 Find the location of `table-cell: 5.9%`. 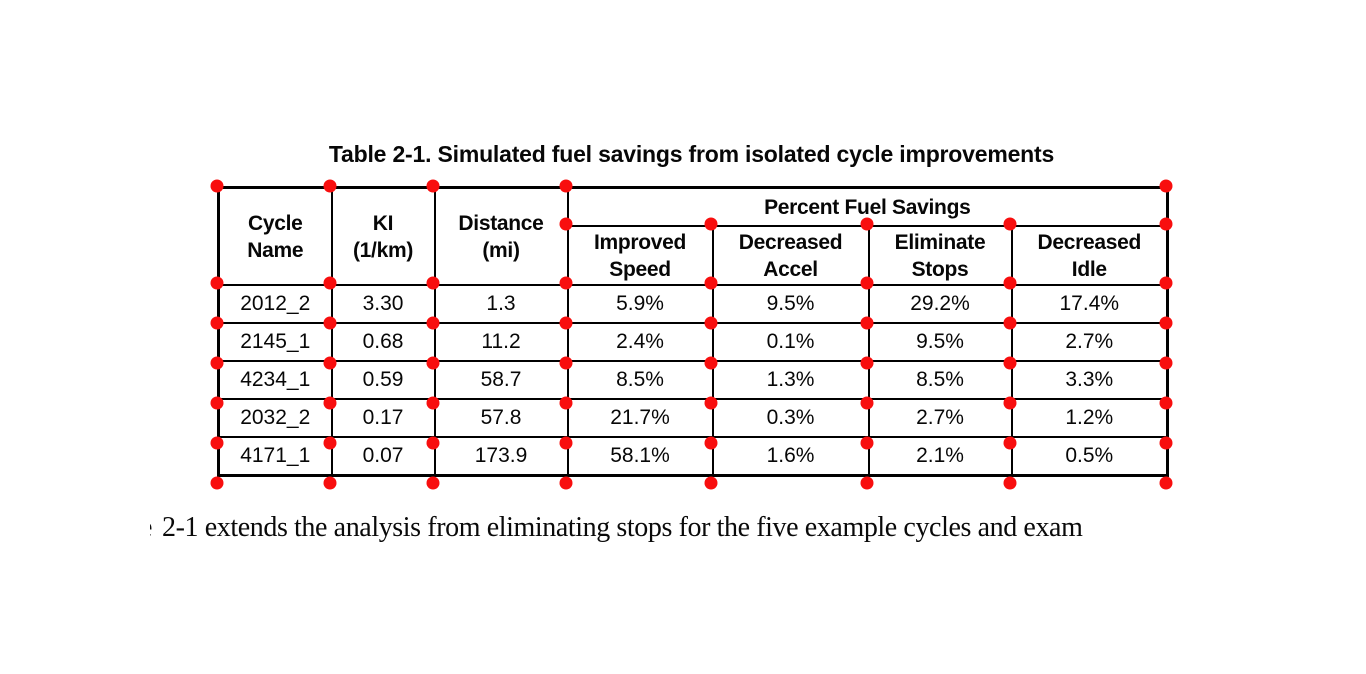

table-cell: 5.9% is located at coordinates (640, 304).